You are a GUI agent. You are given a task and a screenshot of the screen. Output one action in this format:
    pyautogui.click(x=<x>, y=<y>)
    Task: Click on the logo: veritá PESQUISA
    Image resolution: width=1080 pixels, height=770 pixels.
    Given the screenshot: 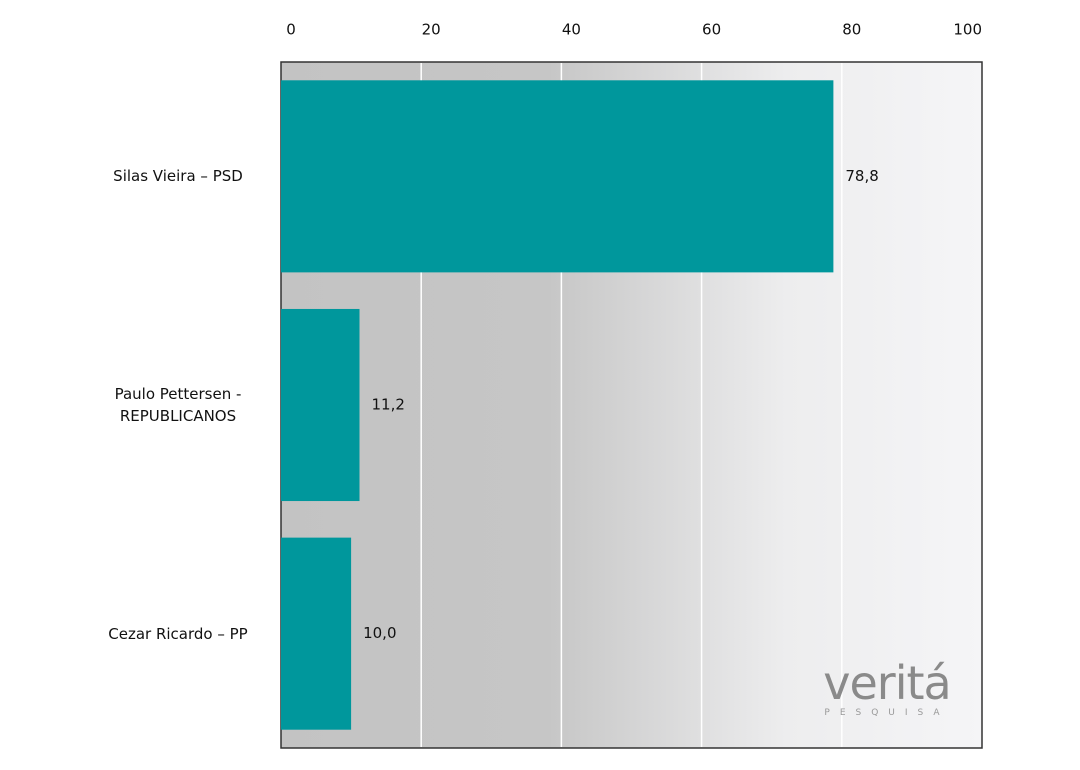 What is the action you would take?
    pyautogui.click(x=887, y=689)
    